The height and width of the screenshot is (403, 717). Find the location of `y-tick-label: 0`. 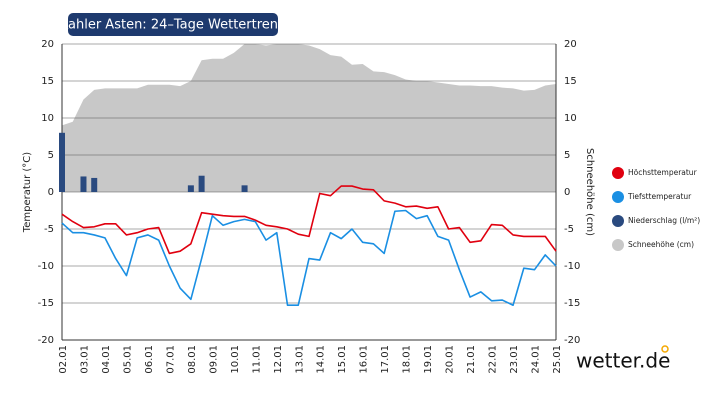

y-tick-label: 0 is located at coordinates (51, 192).